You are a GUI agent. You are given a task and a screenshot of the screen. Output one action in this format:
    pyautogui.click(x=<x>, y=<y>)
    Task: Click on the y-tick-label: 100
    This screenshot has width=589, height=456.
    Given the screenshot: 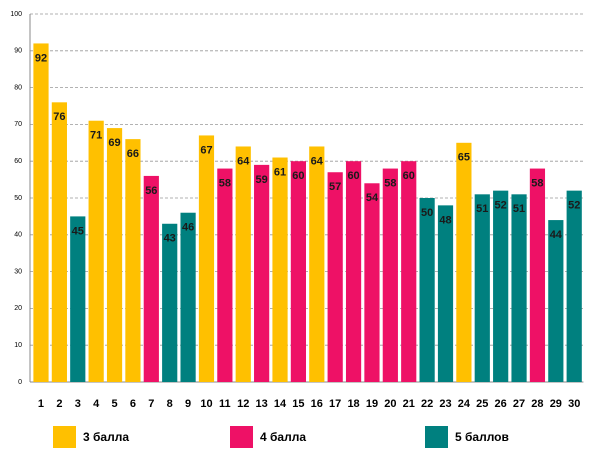 What is the action you would take?
    pyautogui.click(x=16, y=14)
    